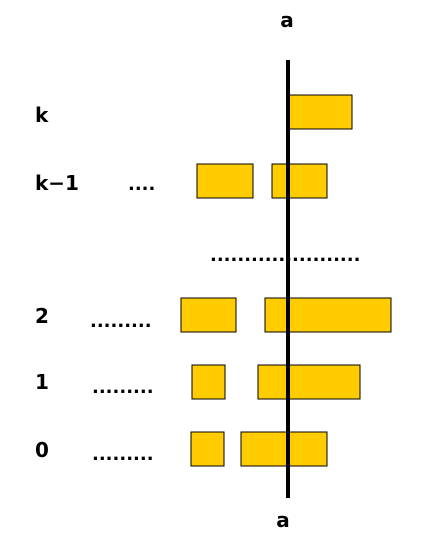 Image resolution: width=424 pixels, height=544 pixels. I want to click on level-label-2: 2, so click(42, 316).